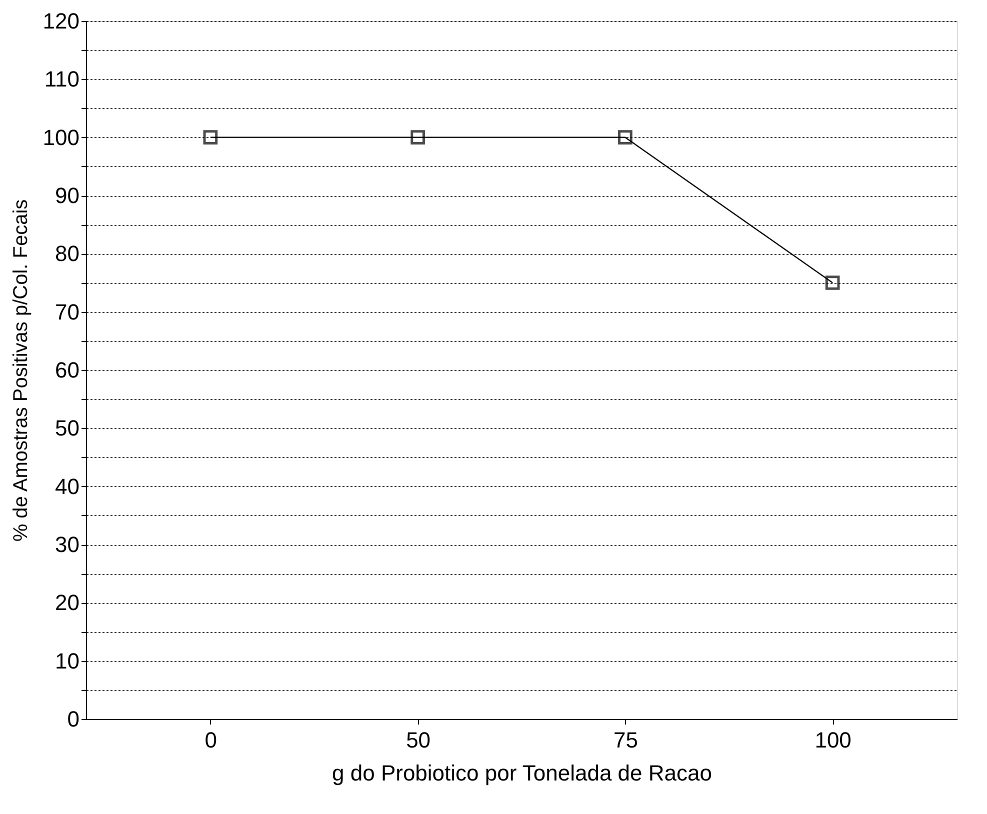 The width and height of the screenshot is (987, 814). Describe the element at coordinates (61, 137) in the screenshot. I see `y-tick-label: 100` at that location.